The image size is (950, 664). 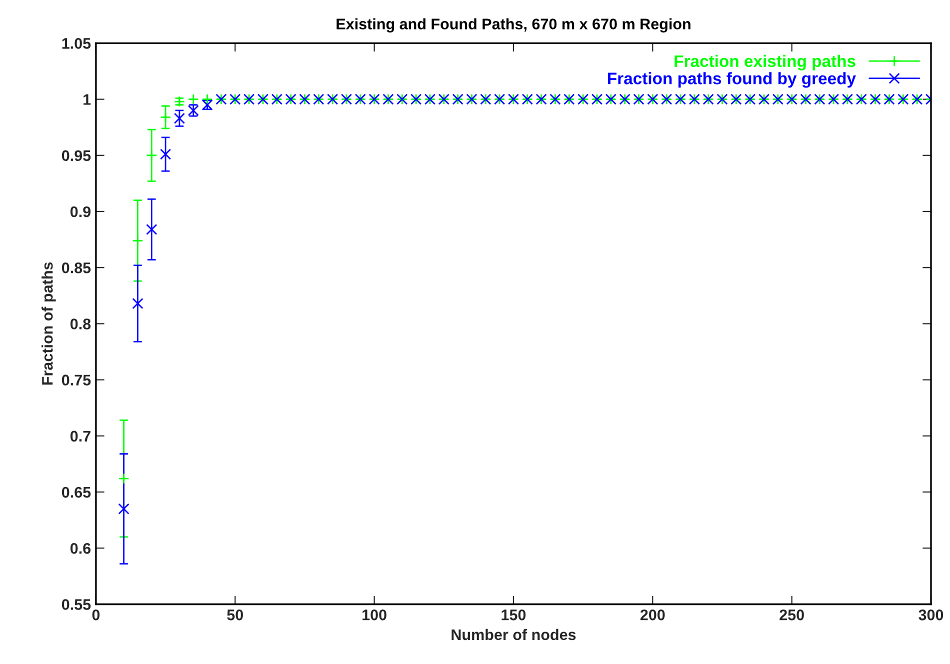 I want to click on x-tick-label: 200, so click(x=652, y=615).